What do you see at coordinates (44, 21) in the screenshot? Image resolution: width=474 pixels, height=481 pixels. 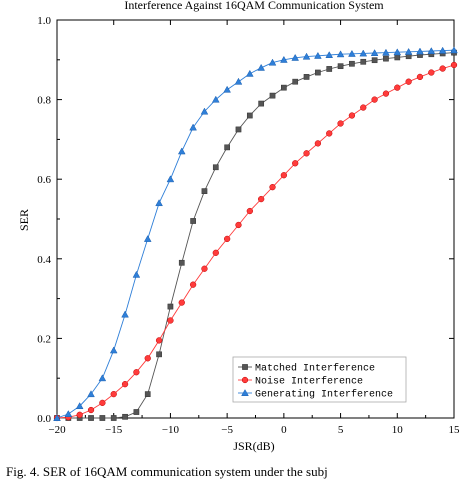 I see `y-tick-label: 1.0` at bounding box center [44, 21].